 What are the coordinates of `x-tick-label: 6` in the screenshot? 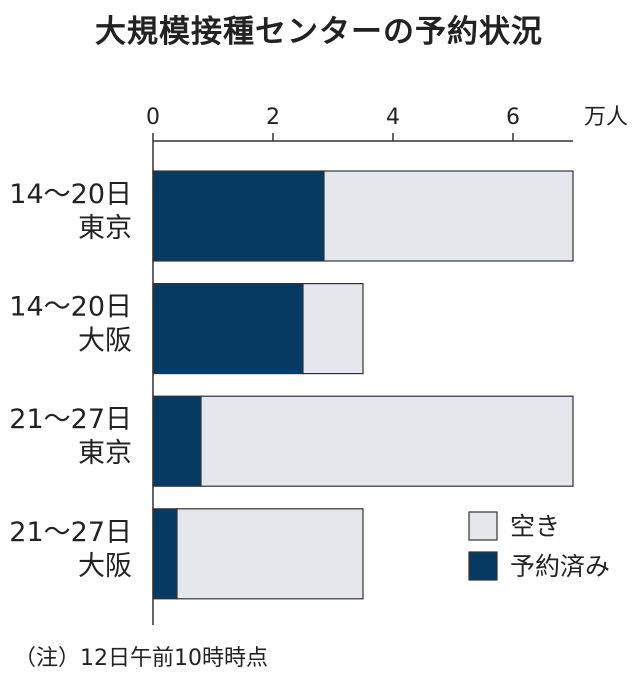 It's located at (513, 117).